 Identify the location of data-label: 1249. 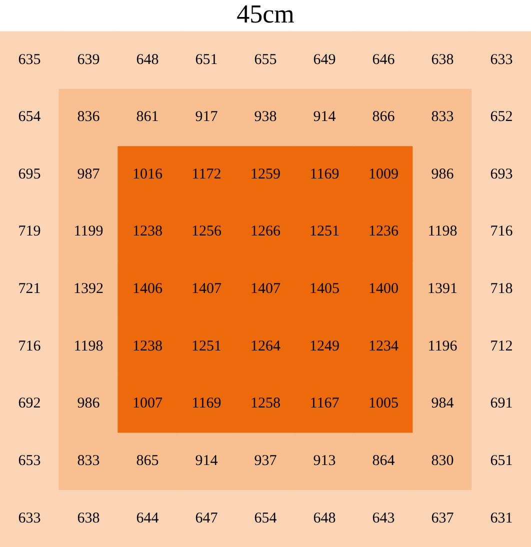
(325, 346).